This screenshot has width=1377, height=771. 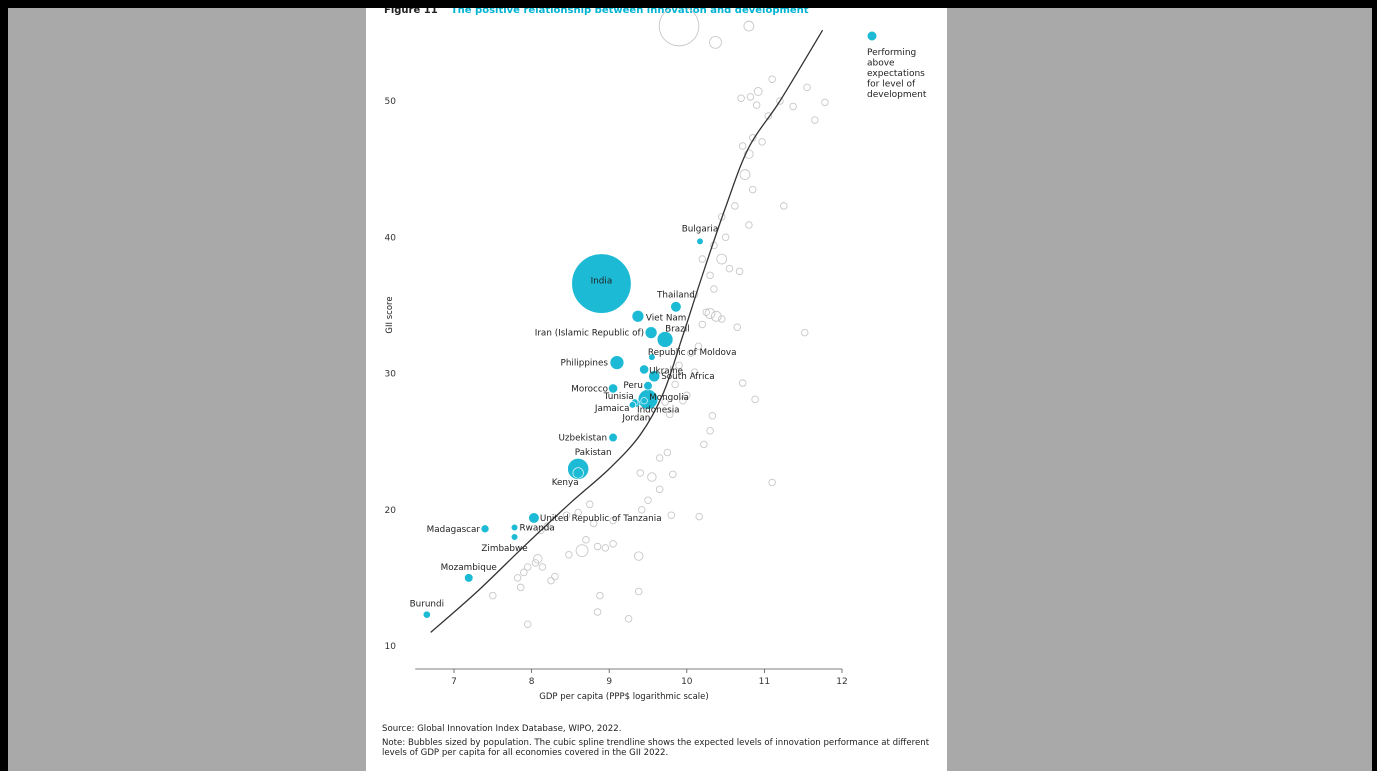 I want to click on label-zimbabwe: Zimbabwe, so click(x=504, y=549).